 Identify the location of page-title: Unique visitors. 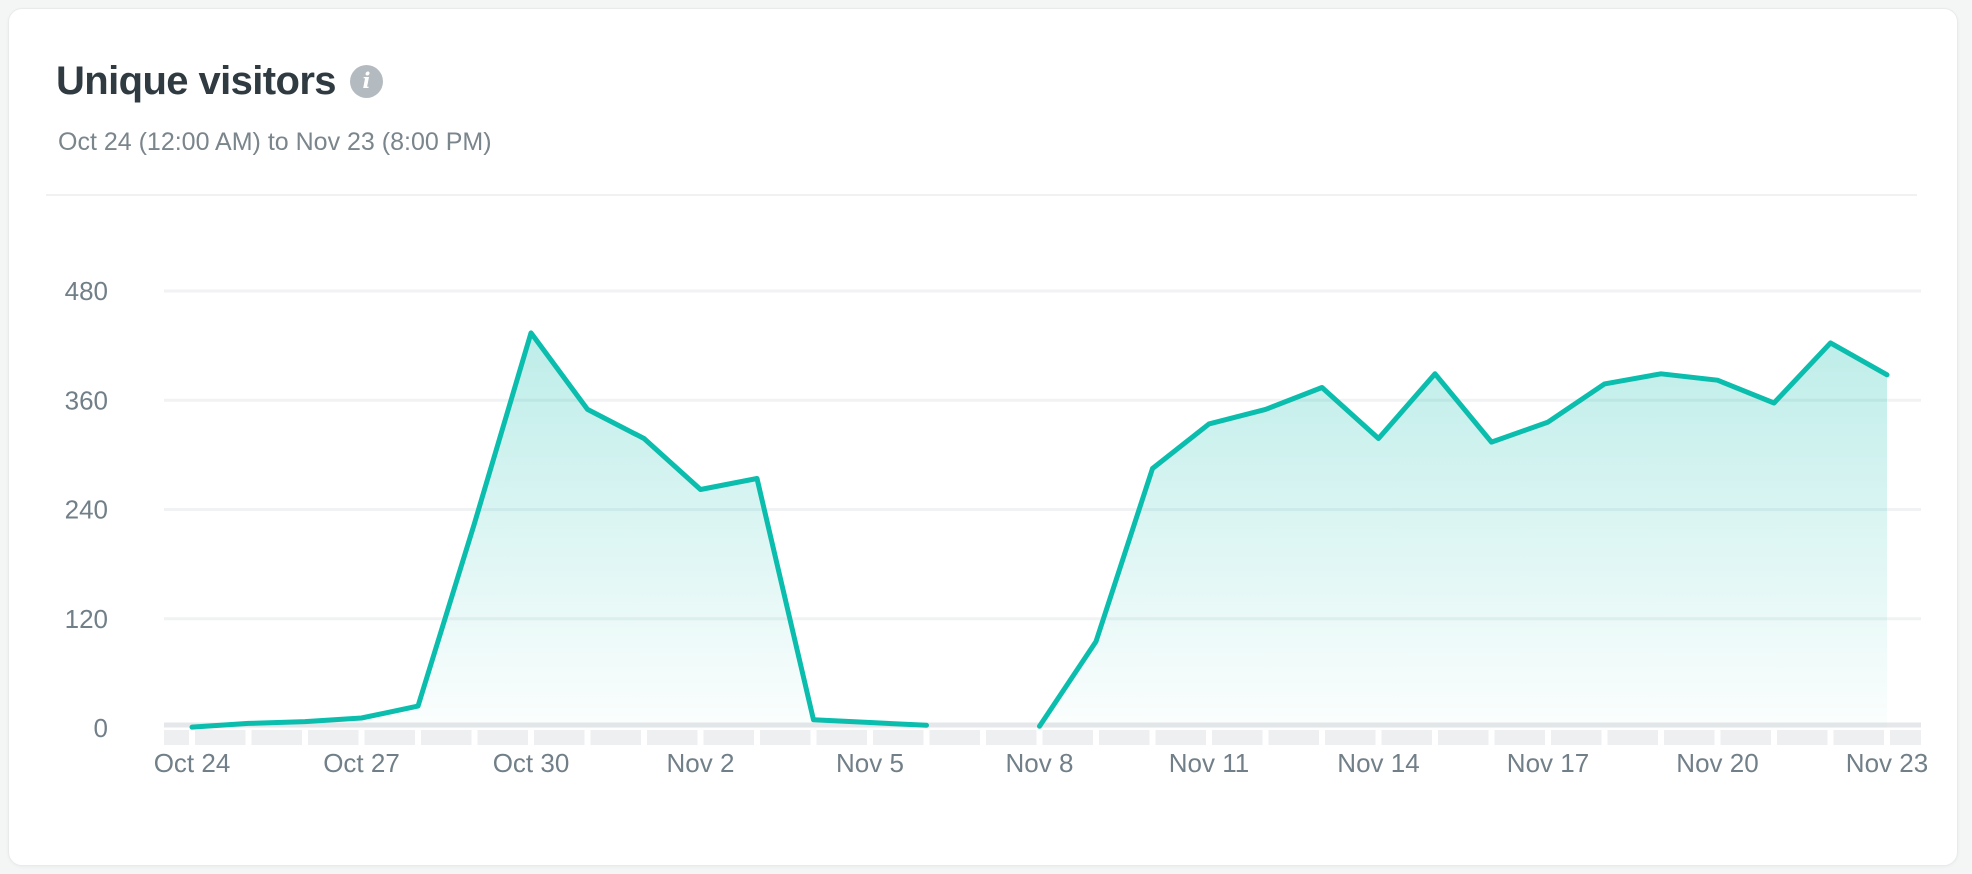
(196, 81).